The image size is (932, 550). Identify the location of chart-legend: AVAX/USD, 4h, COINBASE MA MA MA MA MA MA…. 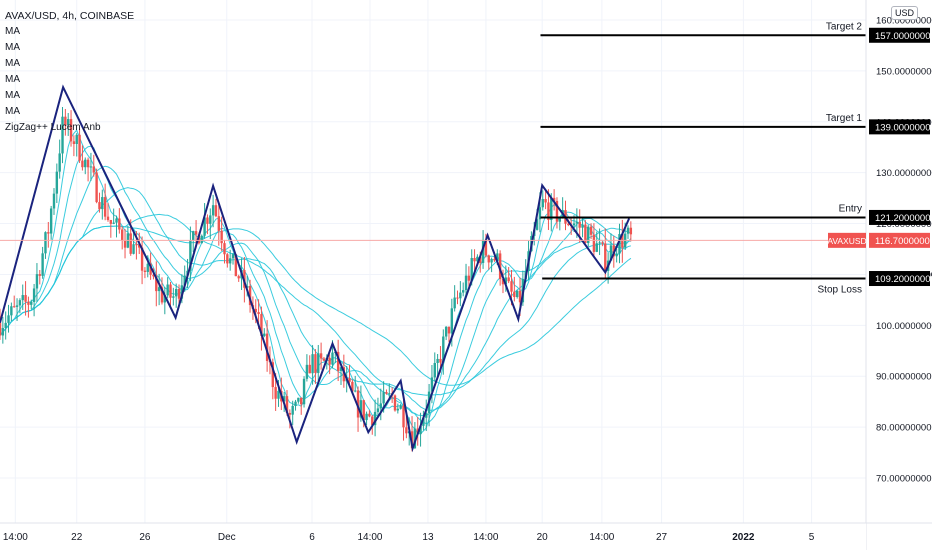
(69, 72).